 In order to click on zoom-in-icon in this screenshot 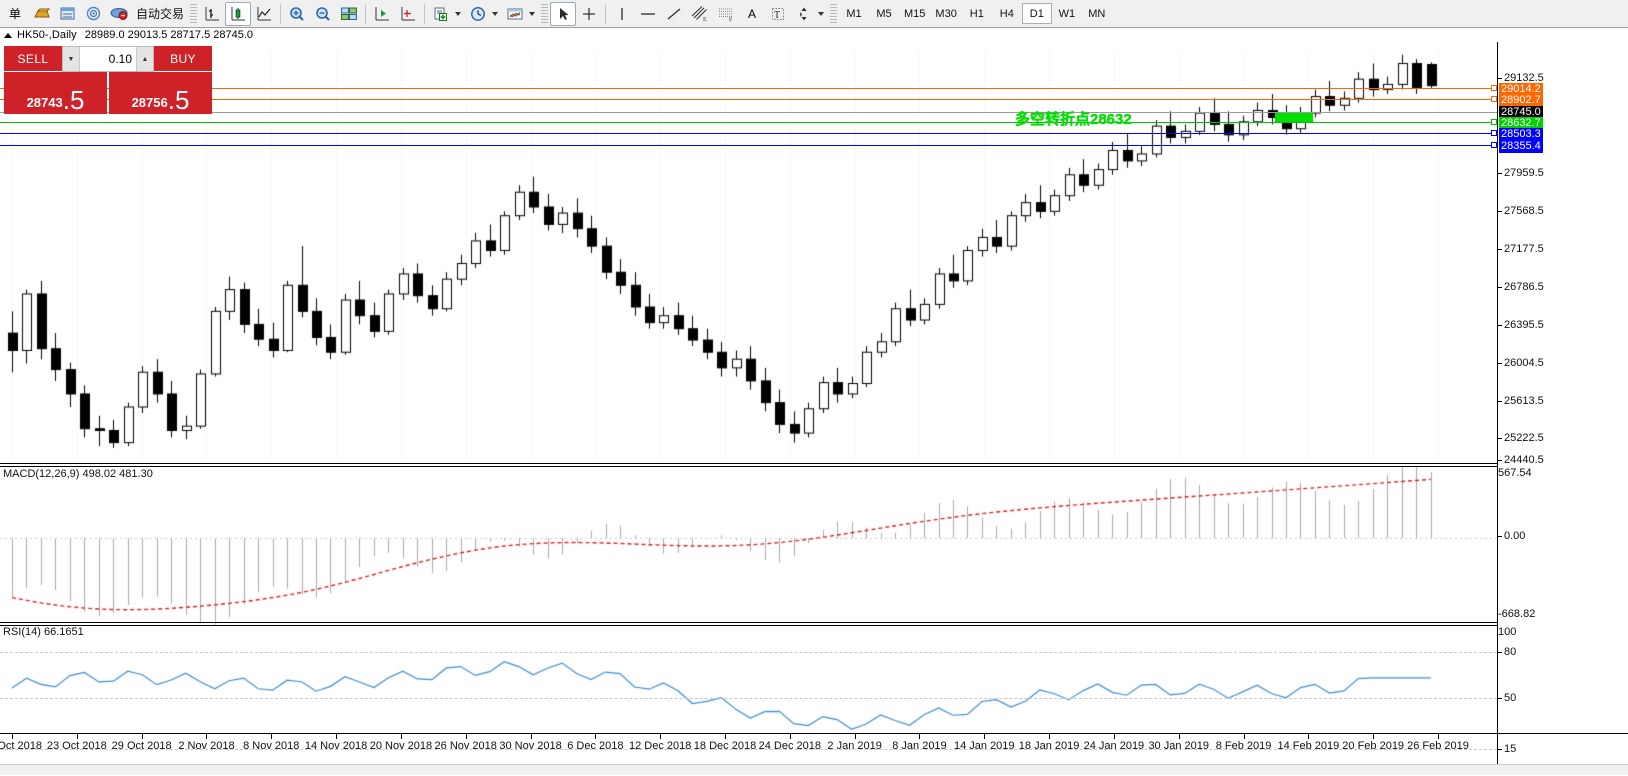, I will do `click(297, 14)`.